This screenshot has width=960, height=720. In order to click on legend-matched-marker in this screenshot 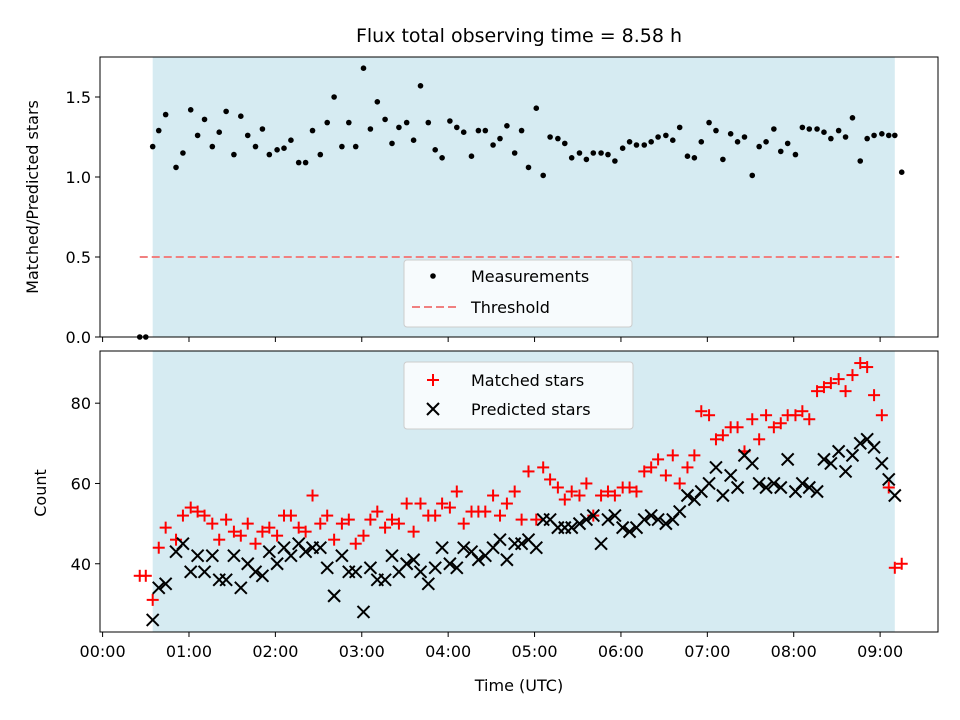, I will do `click(433, 380)`.